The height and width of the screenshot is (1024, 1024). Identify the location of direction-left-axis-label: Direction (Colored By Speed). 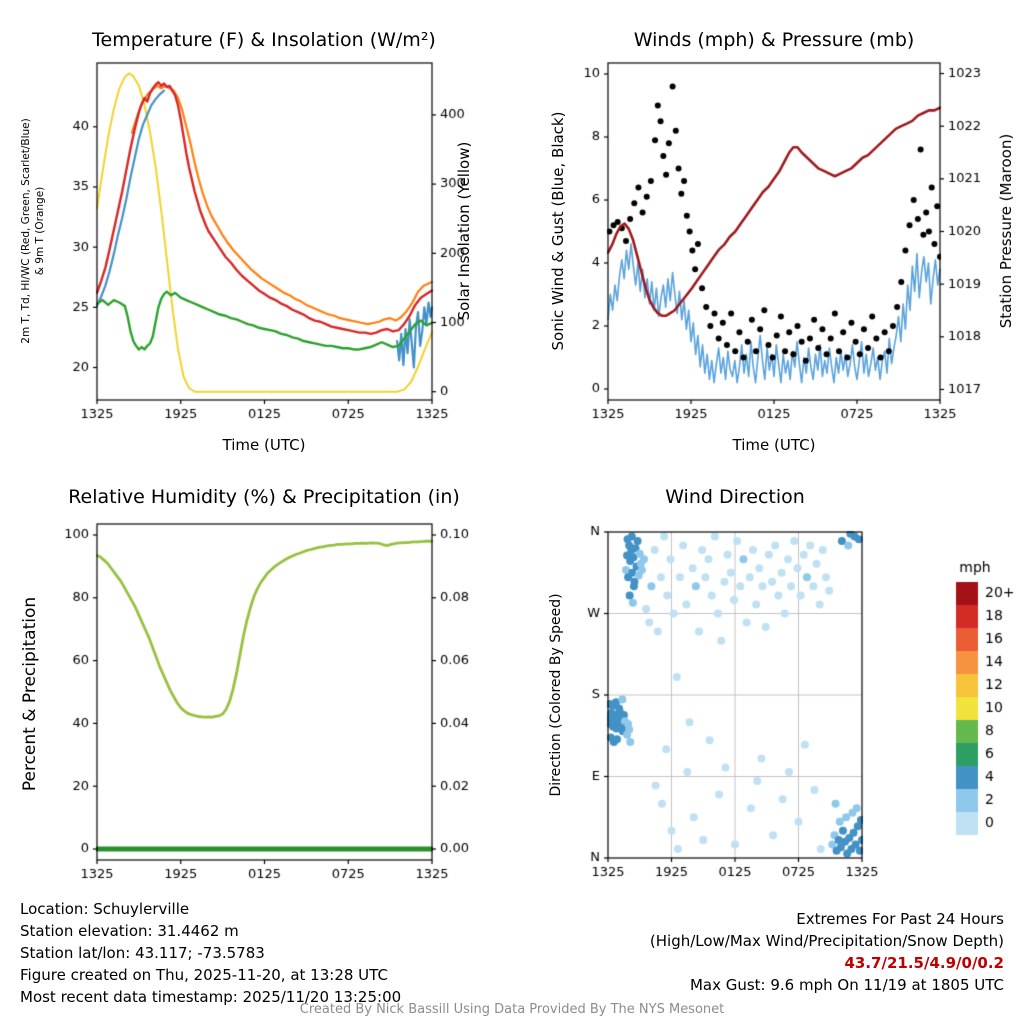
(556, 695).